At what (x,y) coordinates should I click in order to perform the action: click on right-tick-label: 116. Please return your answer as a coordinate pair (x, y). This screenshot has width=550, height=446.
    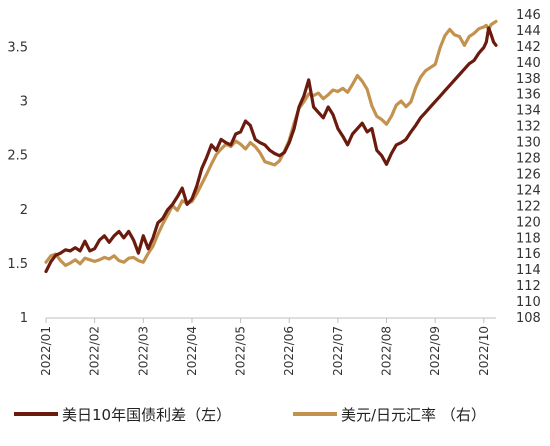
    Looking at the image, I should click on (528, 254).